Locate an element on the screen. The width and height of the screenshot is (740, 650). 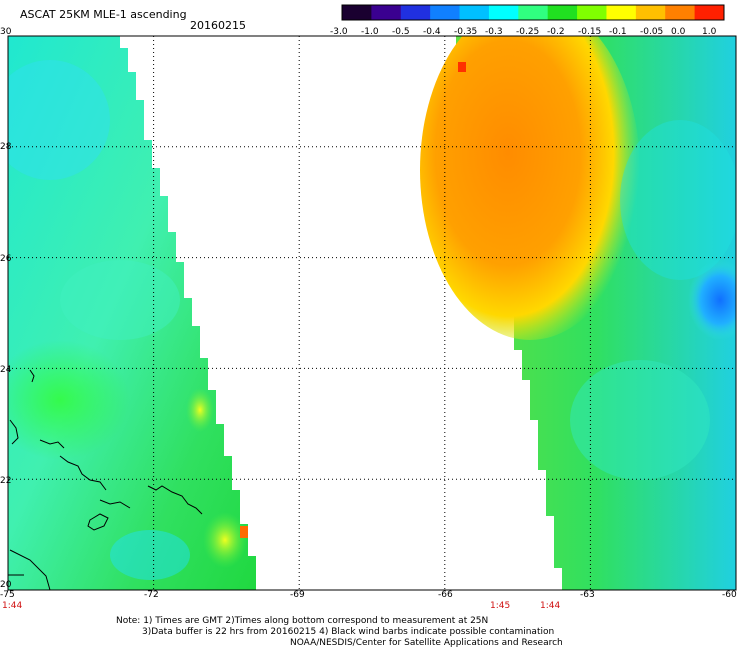
colorbar-tick-label: -0.2 is located at coordinates (556, 32).